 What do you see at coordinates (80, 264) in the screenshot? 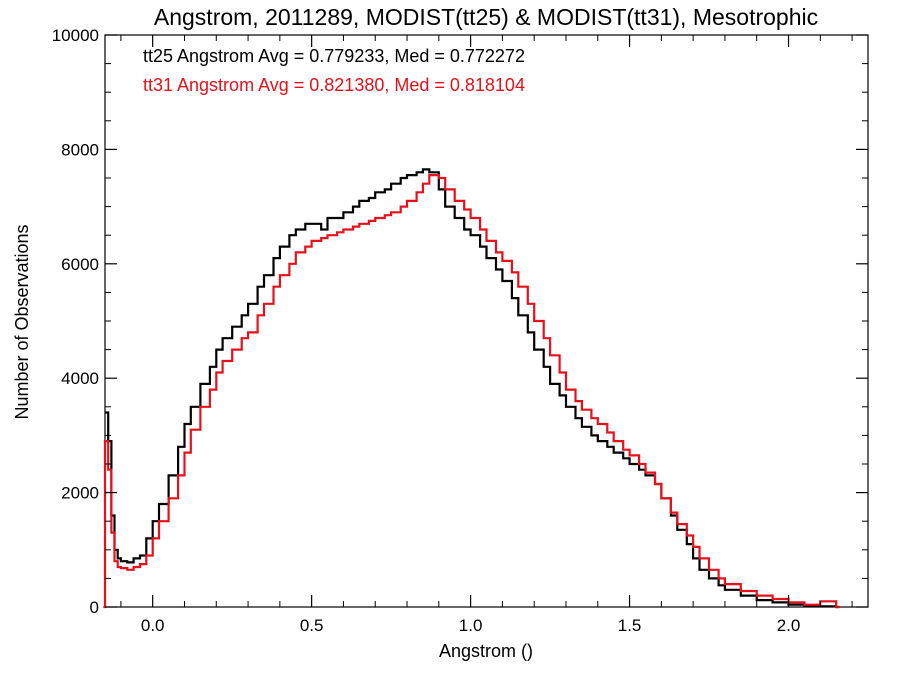
I see `y-tick-label: 6000` at bounding box center [80, 264].